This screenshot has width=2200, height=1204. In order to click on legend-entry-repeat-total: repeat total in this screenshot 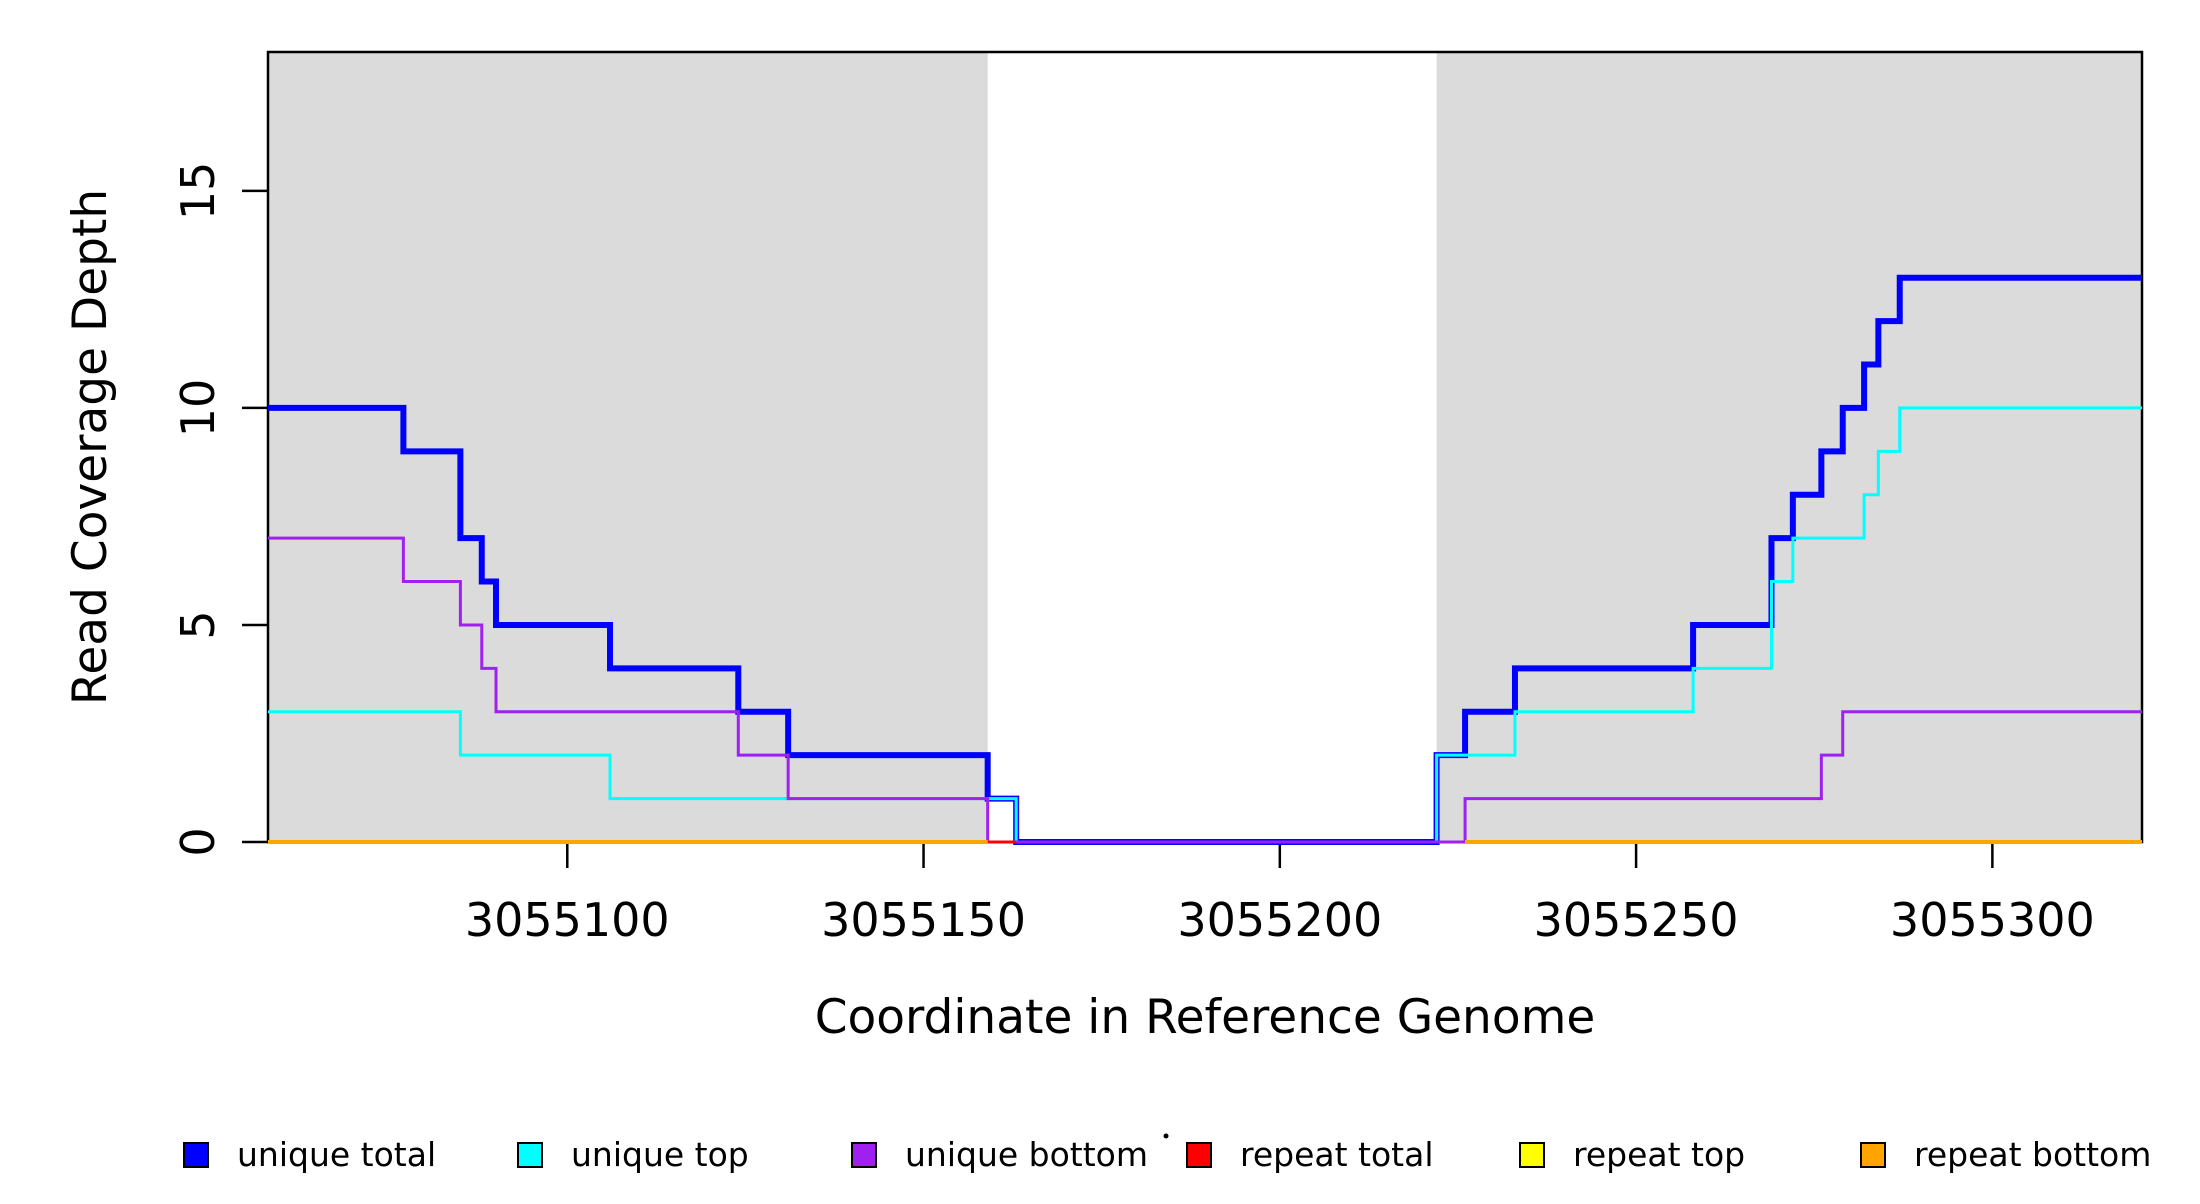, I will do `click(1310, 1154)`.